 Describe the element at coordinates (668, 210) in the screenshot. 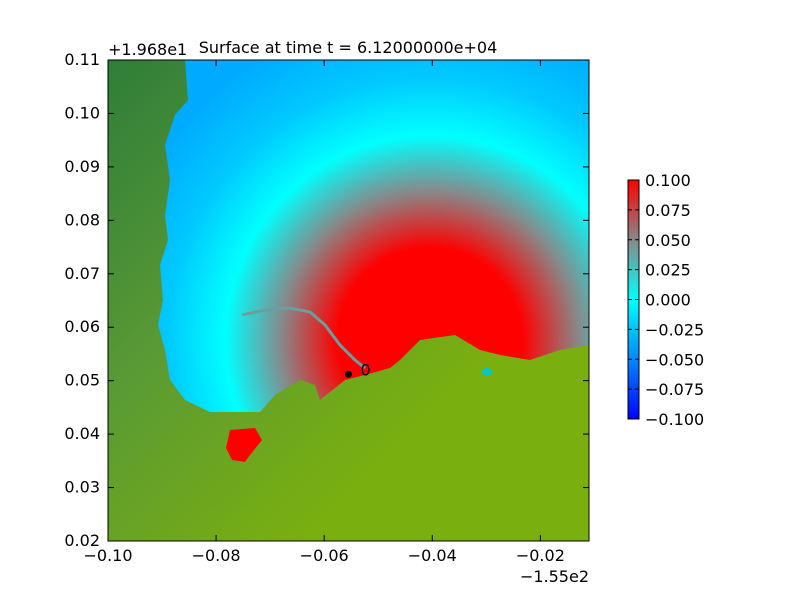

I see `colorbar-tick-label: 0.075` at that location.